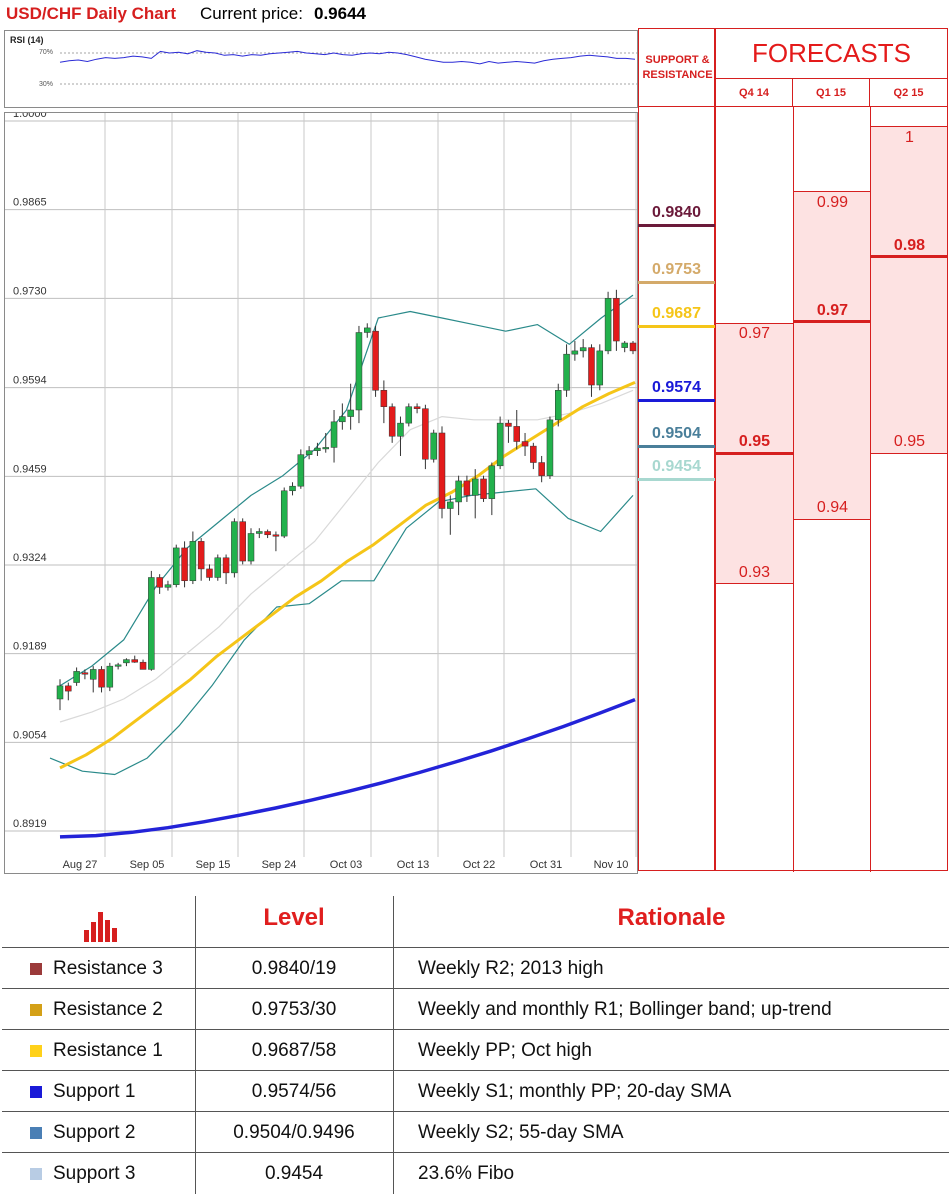 The height and width of the screenshot is (1194, 951). What do you see at coordinates (676, 269) in the screenshot?
I see `level-value: 0.9753` at bounding box center [676, 269].